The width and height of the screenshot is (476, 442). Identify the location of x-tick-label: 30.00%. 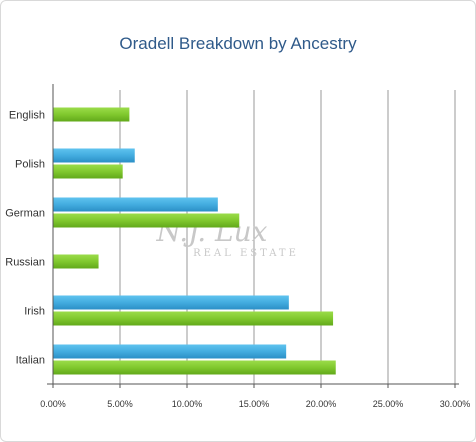
(455, 404).